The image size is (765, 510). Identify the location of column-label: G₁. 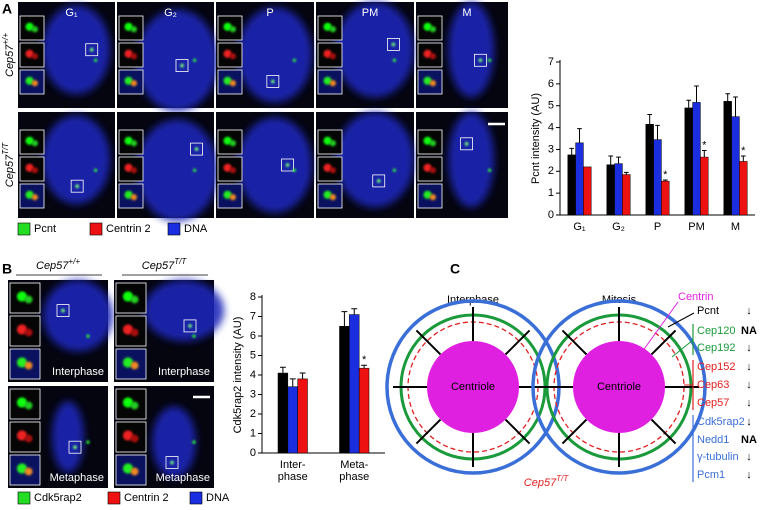
(71, 13).